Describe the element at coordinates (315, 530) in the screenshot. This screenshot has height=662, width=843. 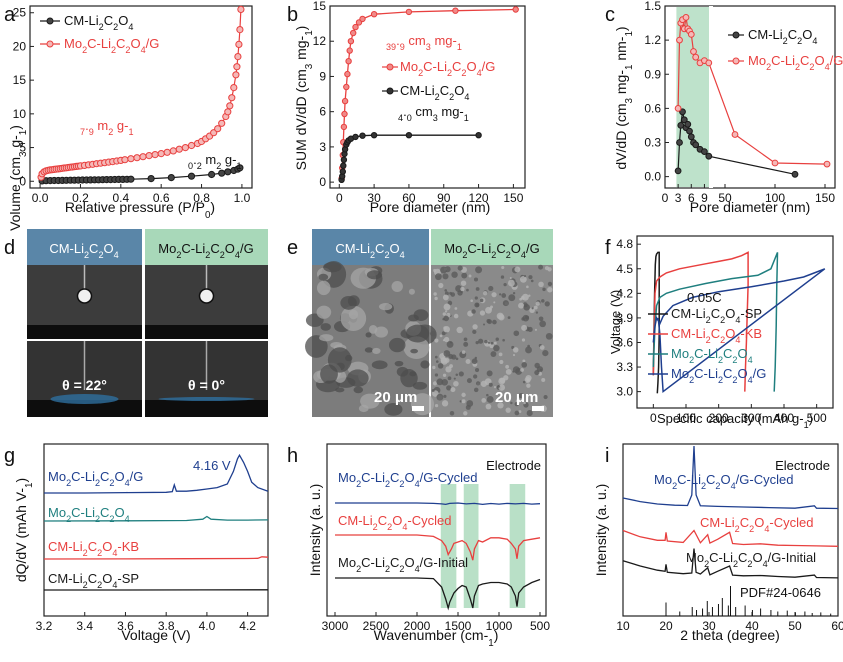
I see `panel-h-ylabel: Intensity (a. u.)` at that location.